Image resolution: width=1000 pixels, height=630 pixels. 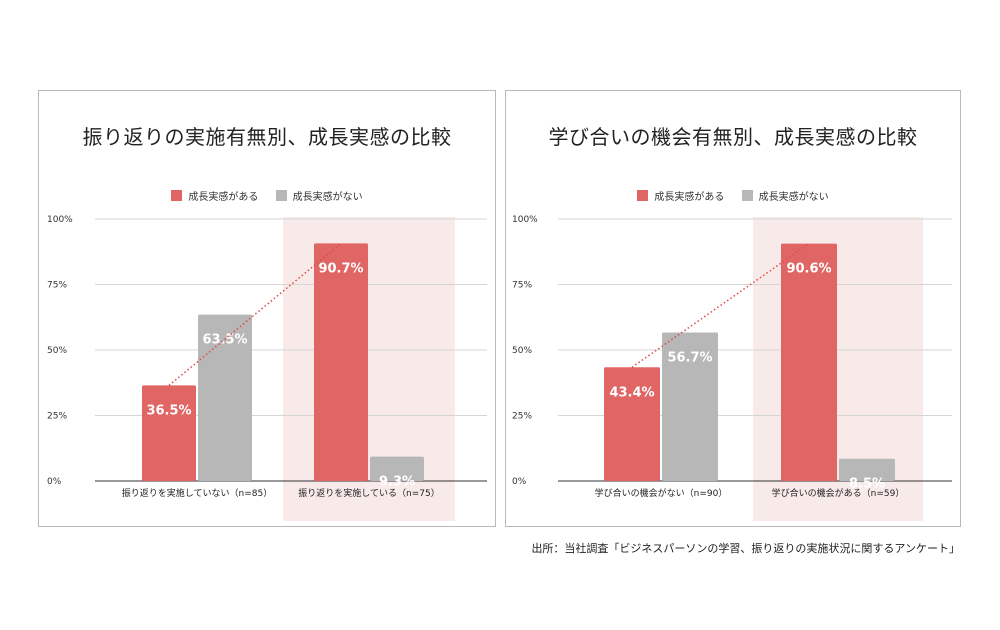 I want to click on legend-left: 成長実感がある 成長実感がない, so click(x=267, y=196).